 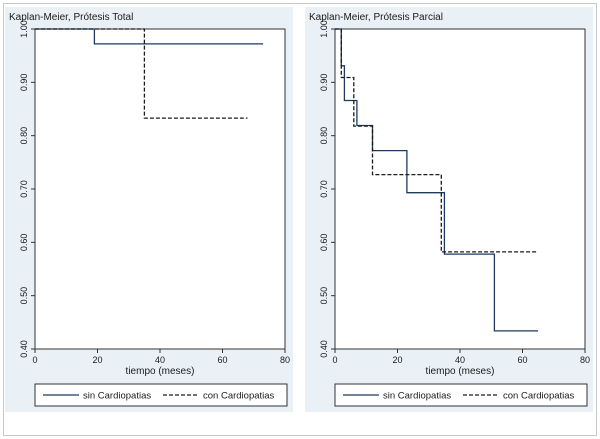 I want to click on chart-title: Kaplan-Meier, Prótesis Parcial, so click(x=376, y=17).